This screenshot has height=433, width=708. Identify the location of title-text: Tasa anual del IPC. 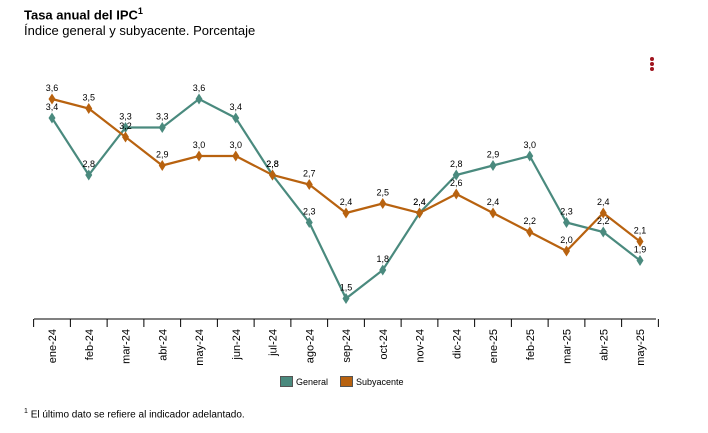
(81, 15).